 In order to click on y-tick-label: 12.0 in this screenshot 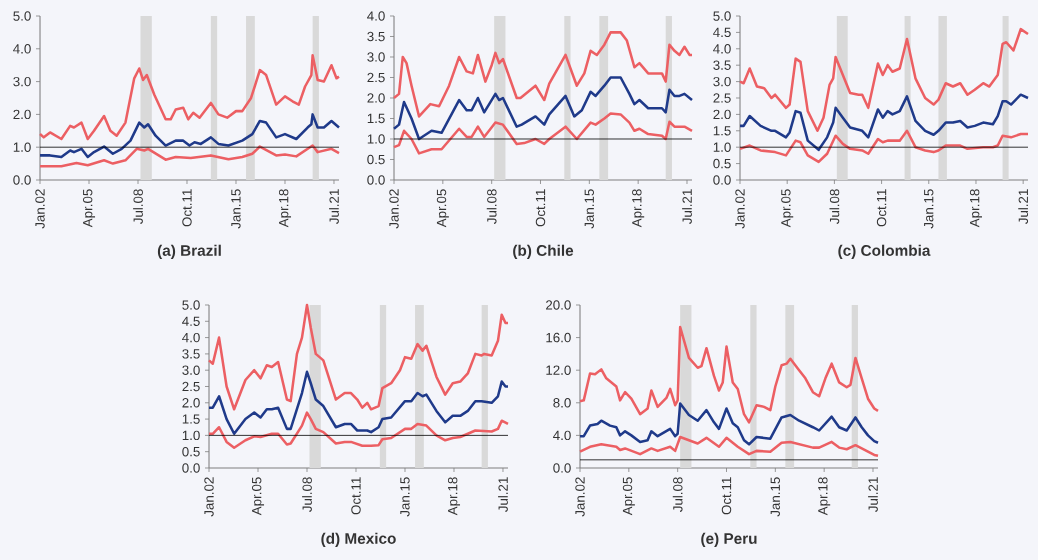, I will do `click(558, 370)`.